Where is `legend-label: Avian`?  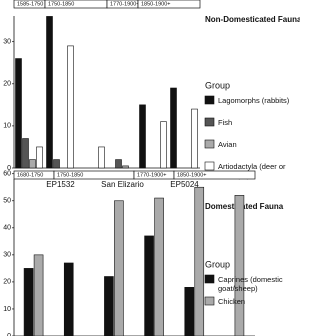
legend-label: Avian is located at coordinates (227, 144).